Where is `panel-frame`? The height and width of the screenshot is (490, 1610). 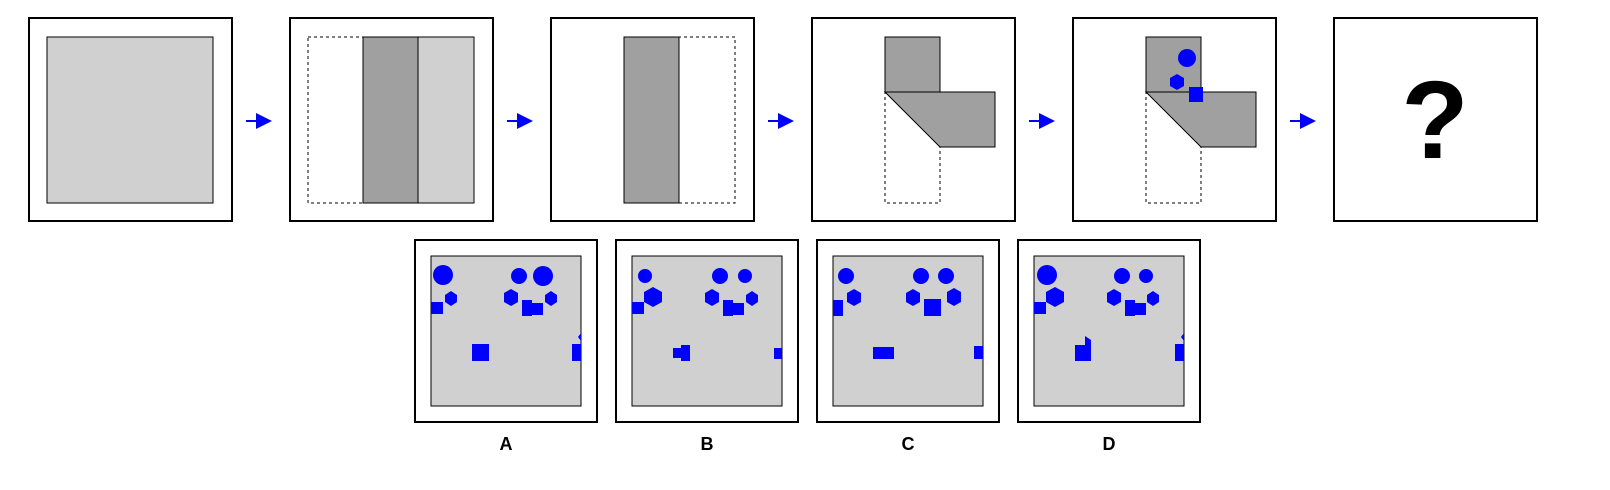 panel-frame is located at coordinates (1435, 119).